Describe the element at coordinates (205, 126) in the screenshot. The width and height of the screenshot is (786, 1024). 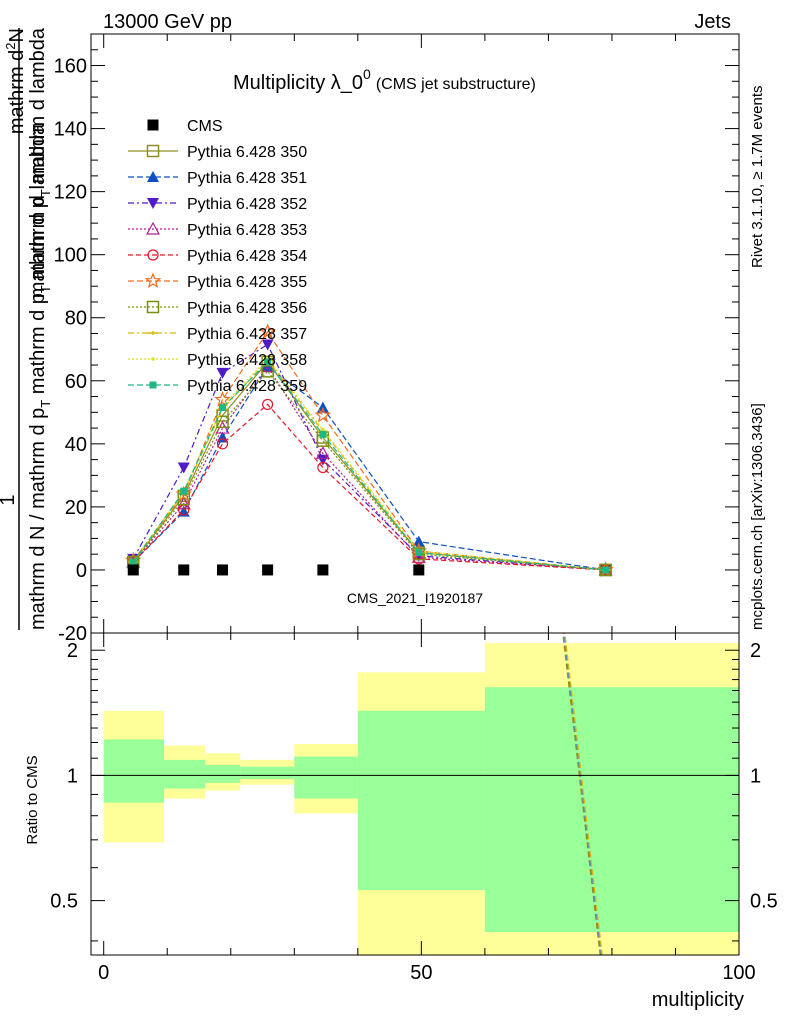
I see `legend-entry: CMS` at that location.